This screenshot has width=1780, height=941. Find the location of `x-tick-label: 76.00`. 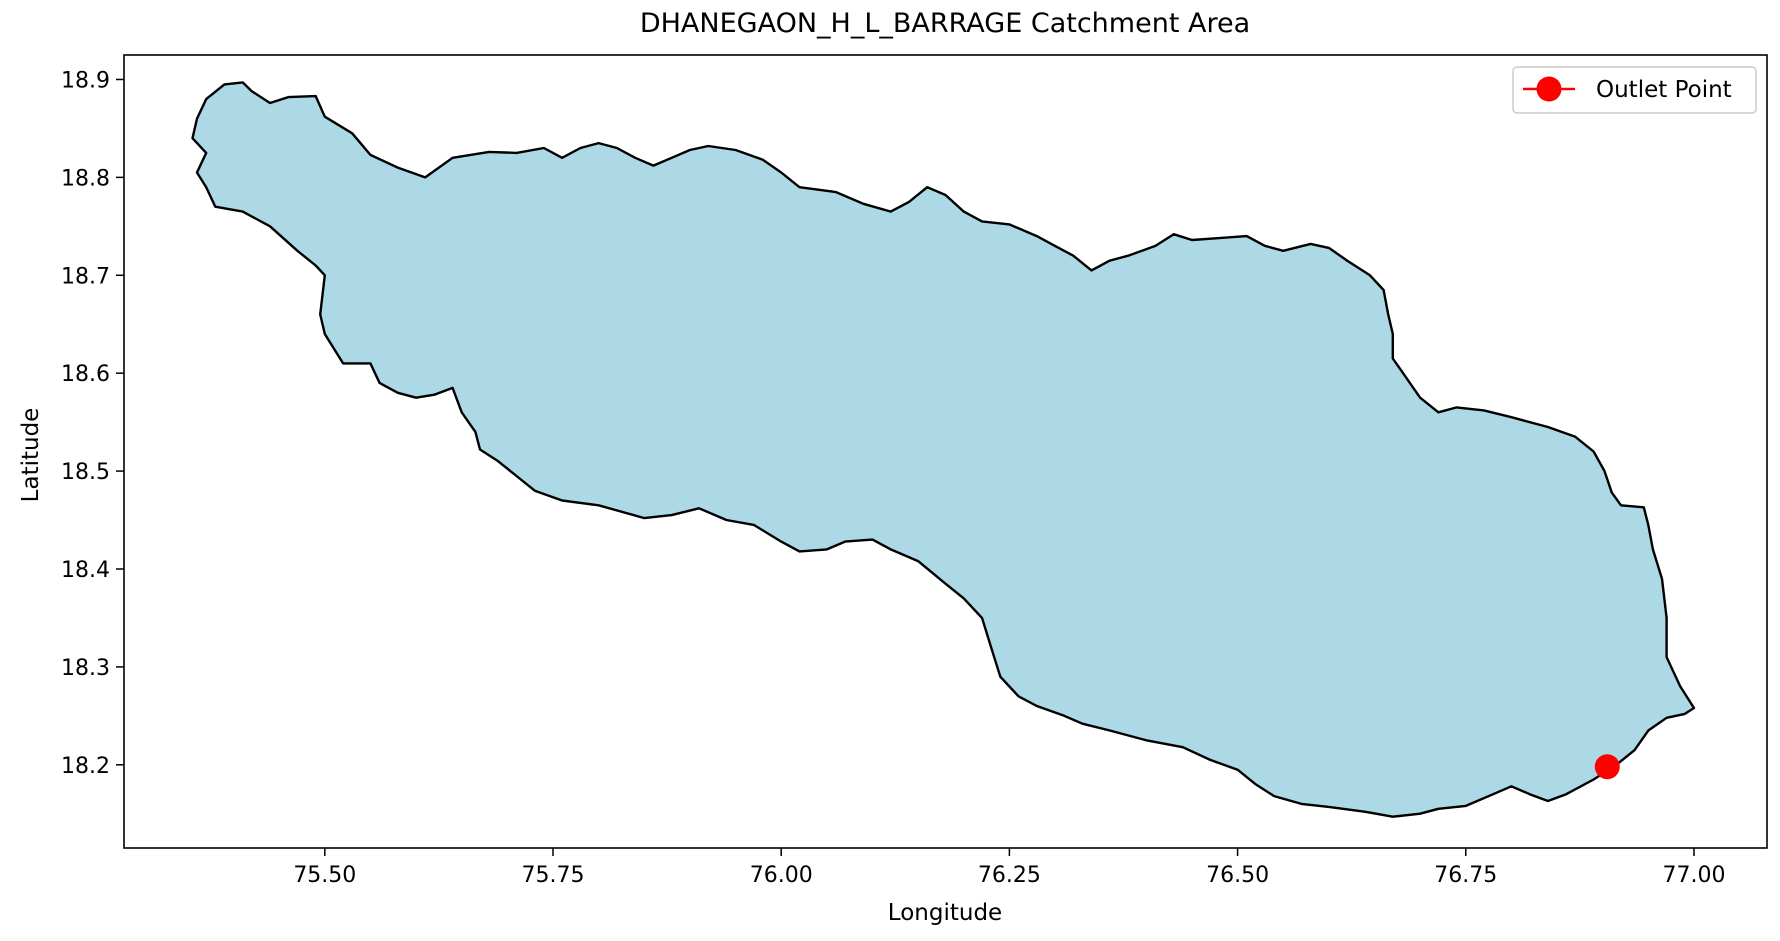

x-tick-label: 76.00 is located at coordinates (781, 875).